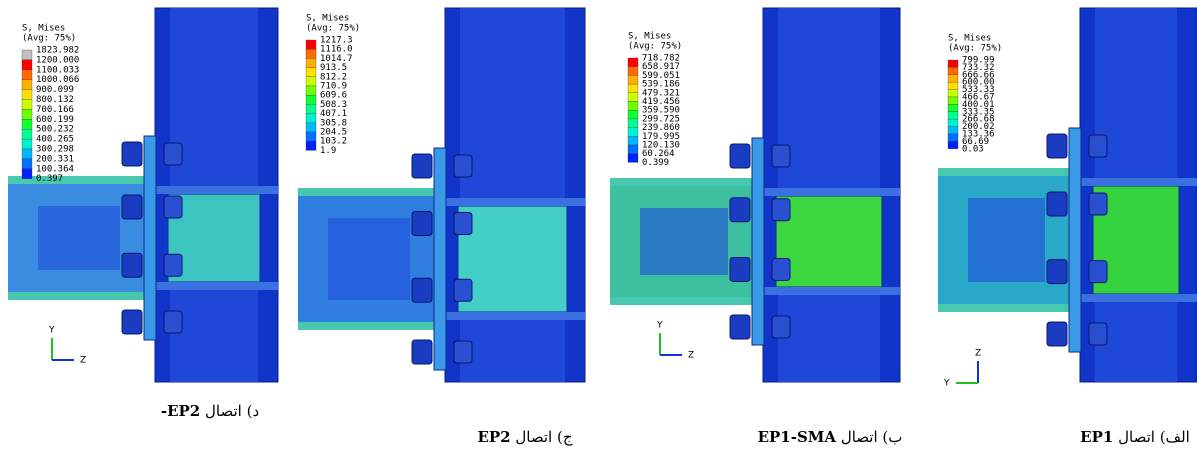  Describe the element at coordinates (333, 96) in the screenshot. I see `legend-value: 609.6` at that location.